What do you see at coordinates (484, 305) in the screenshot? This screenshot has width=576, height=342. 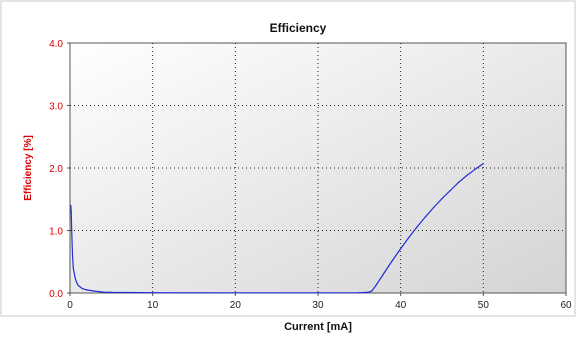 I see `x-tick-label: 50` at bounding box center [484, 305].